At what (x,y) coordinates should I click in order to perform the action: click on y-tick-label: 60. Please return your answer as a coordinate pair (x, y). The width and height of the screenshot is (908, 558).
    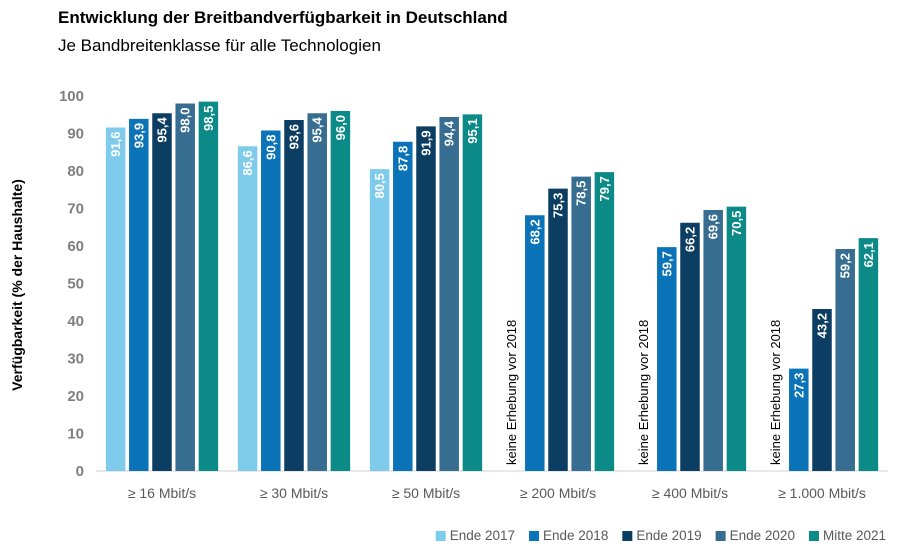
    Looking at the image, I should click on (75, 246).